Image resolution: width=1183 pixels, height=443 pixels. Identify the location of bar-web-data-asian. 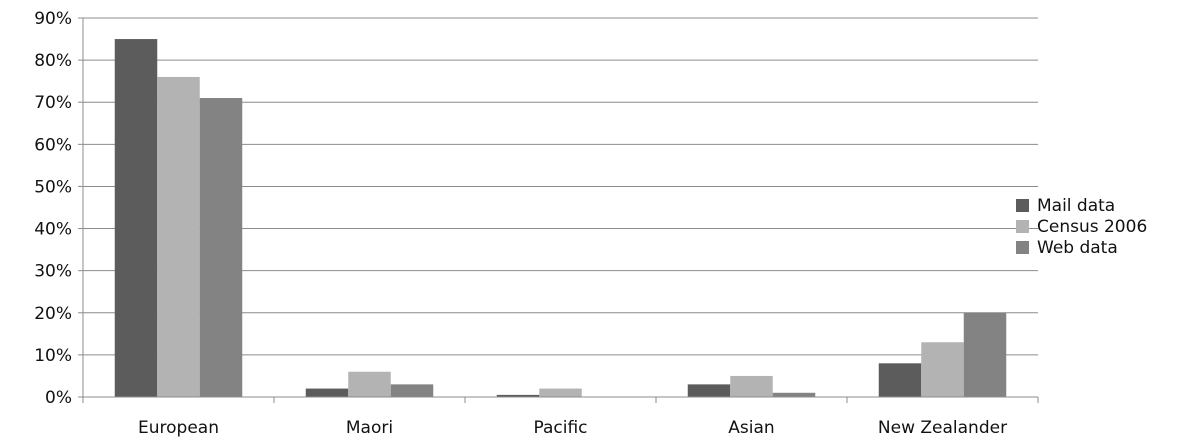
(794, 394).